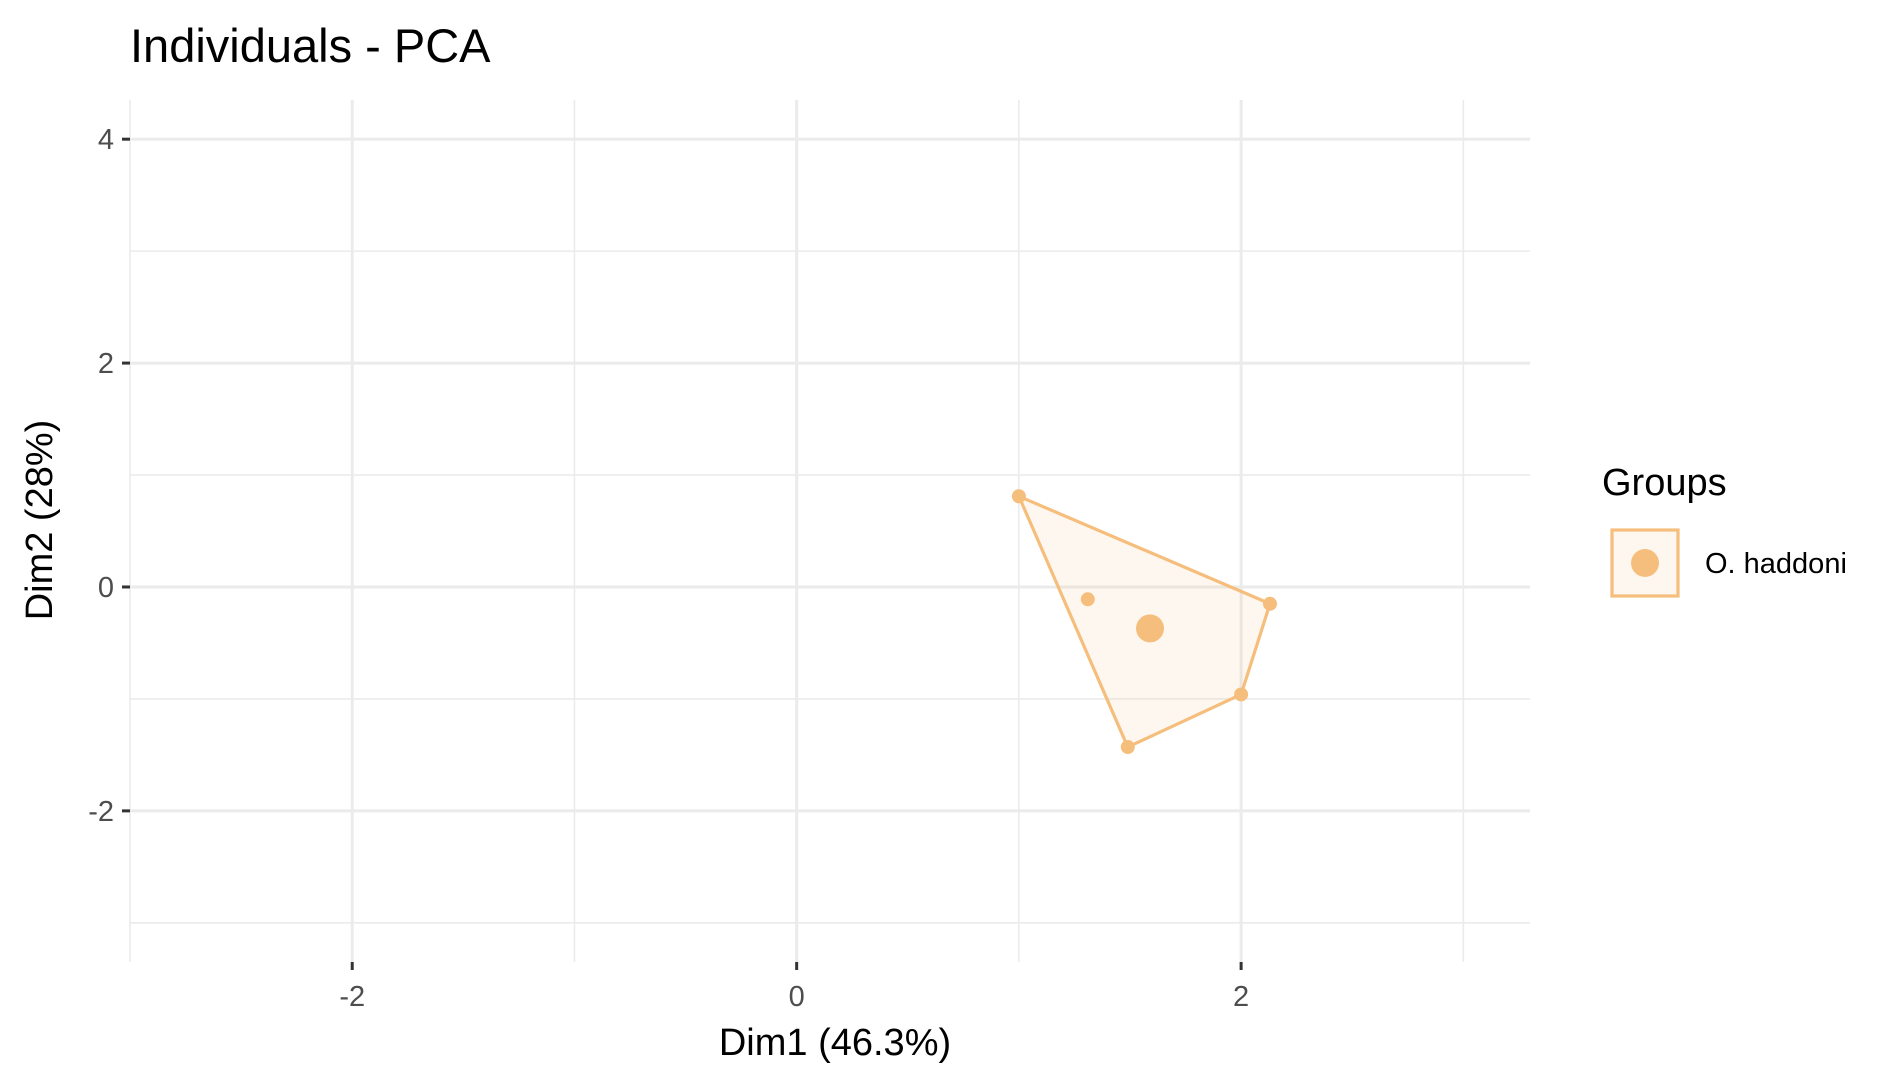 The height and width of the screenshot is (1085, 1900). Describe the element at coordinates (106, 364) in the screenshot. I see `y-tick-label: 2` at that location.